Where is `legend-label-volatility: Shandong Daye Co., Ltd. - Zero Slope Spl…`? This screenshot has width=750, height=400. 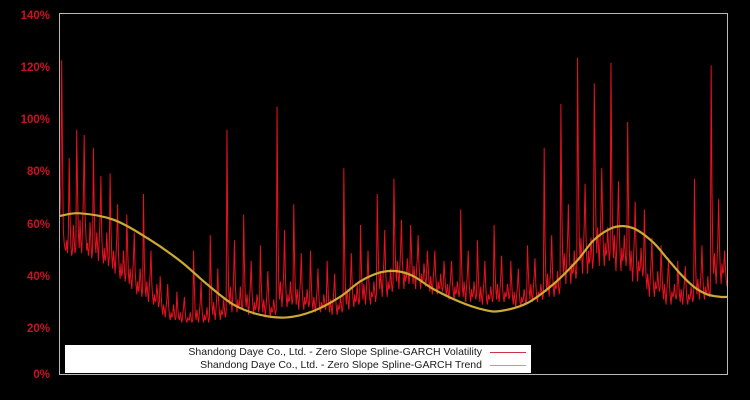
legend-label-volatility: Shandong Daye Co., Ltd. - Zero Slope Spl… is located at coordinates (335, 352).